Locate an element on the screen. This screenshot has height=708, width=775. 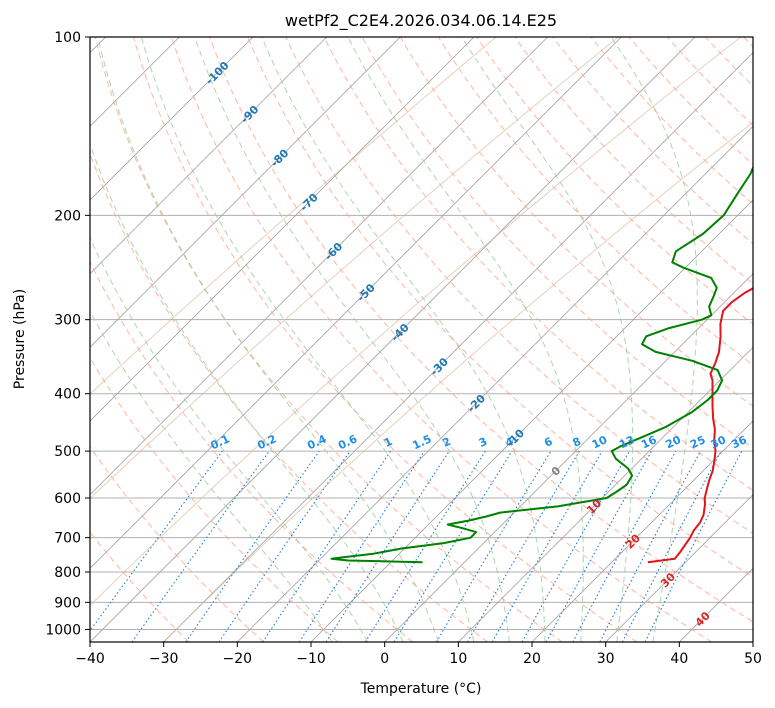
isotherm-label: -30 is located at coordinates (439, 366).